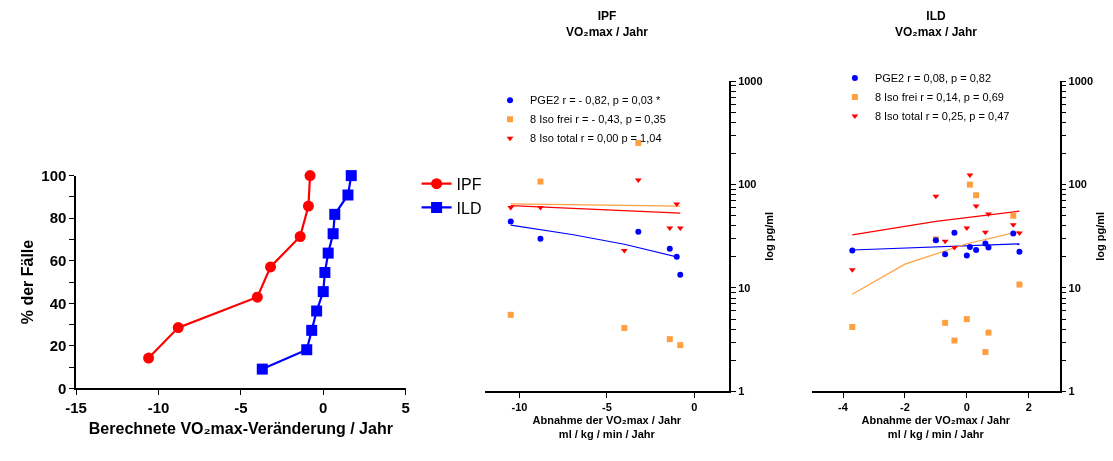 This screenshot has width=1113, height=461. I want to click on legend-label: 8 Iso total r = 0,00 p = 1,04, so click(596, 138).